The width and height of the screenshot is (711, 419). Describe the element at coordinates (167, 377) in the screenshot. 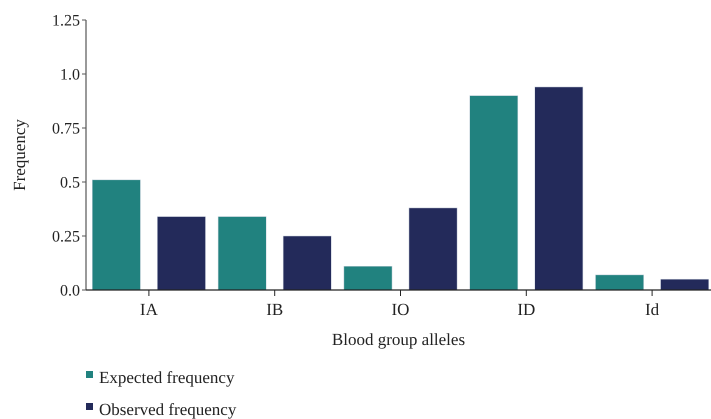

I see `legend-label: Expected frequency` at that location.